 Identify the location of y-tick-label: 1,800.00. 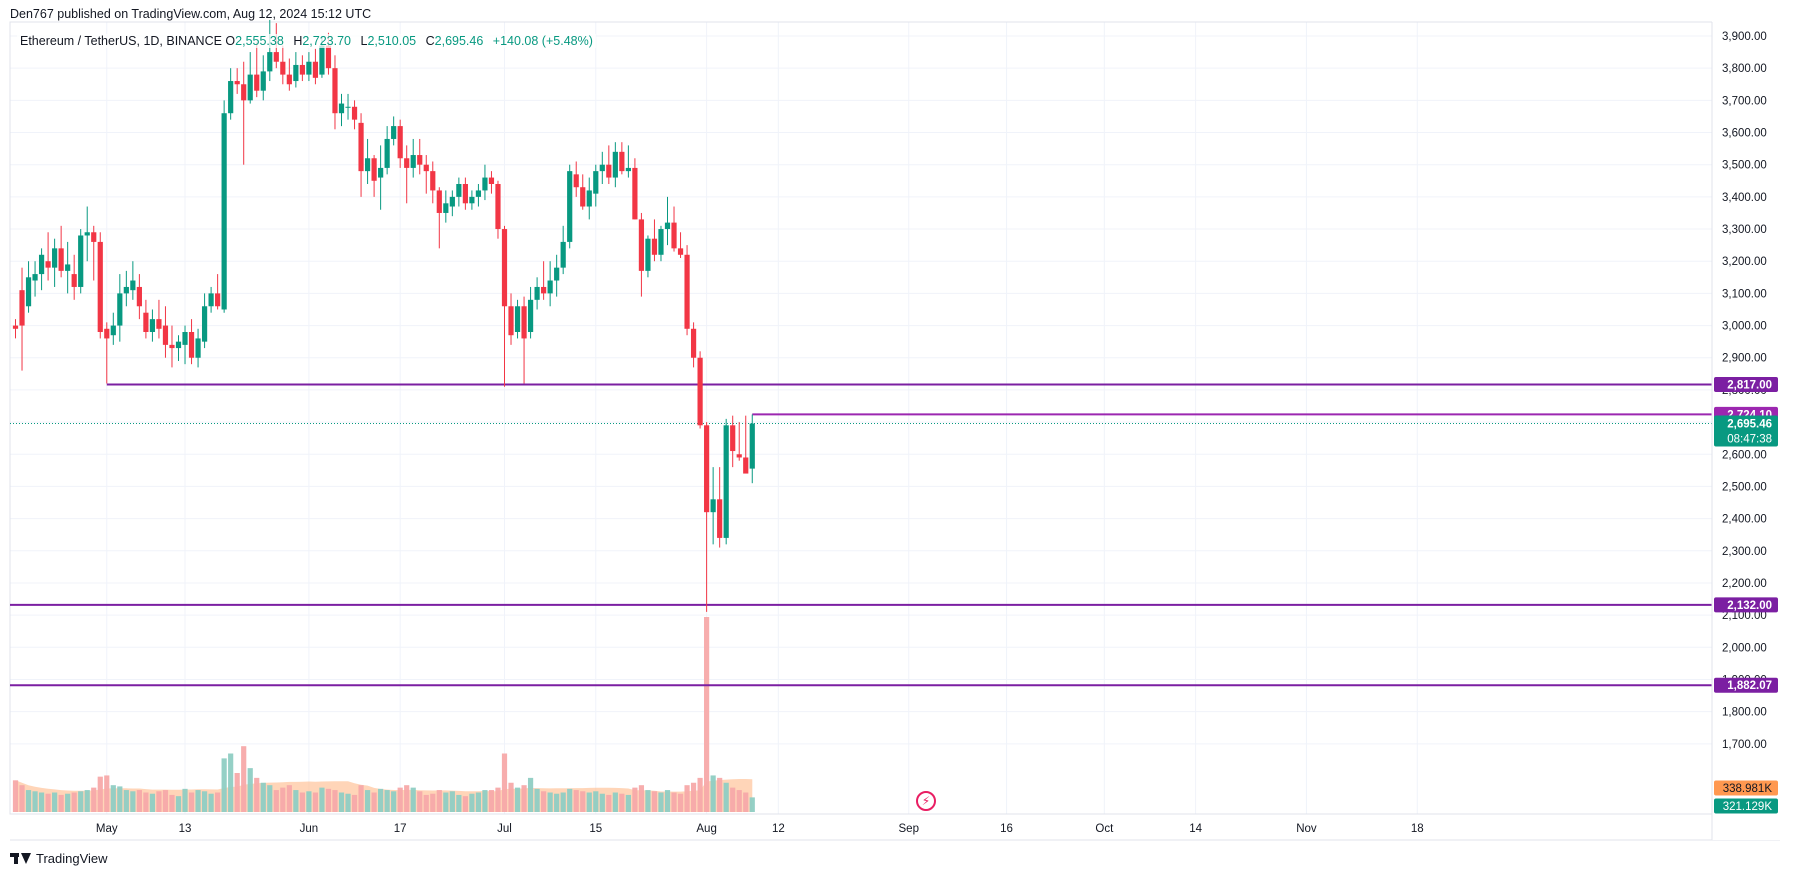
(1744, 713).